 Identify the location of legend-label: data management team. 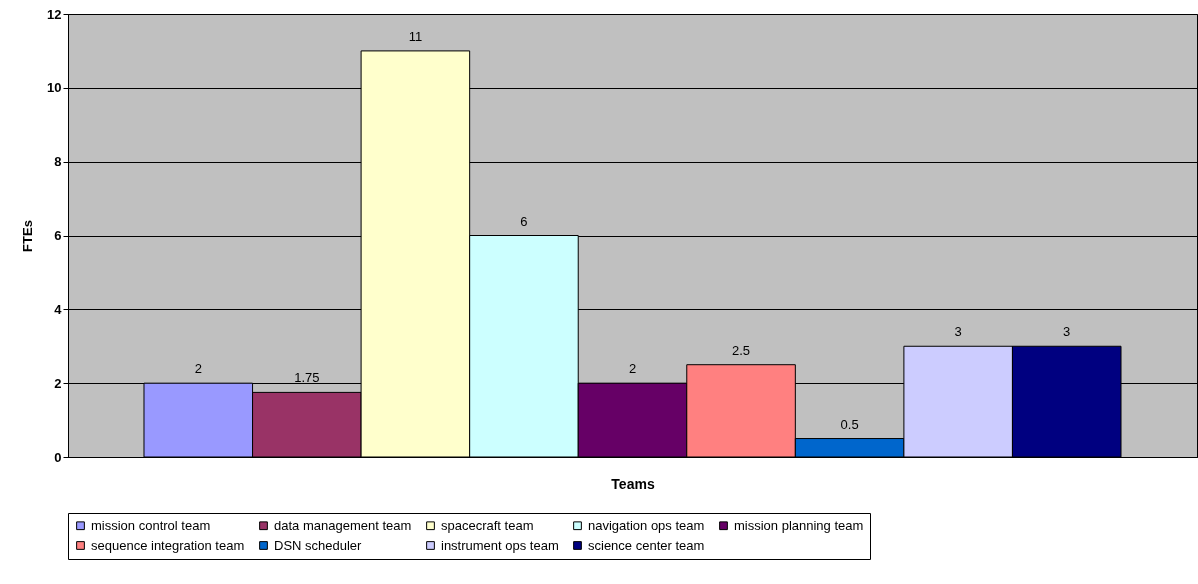
(343, 525).